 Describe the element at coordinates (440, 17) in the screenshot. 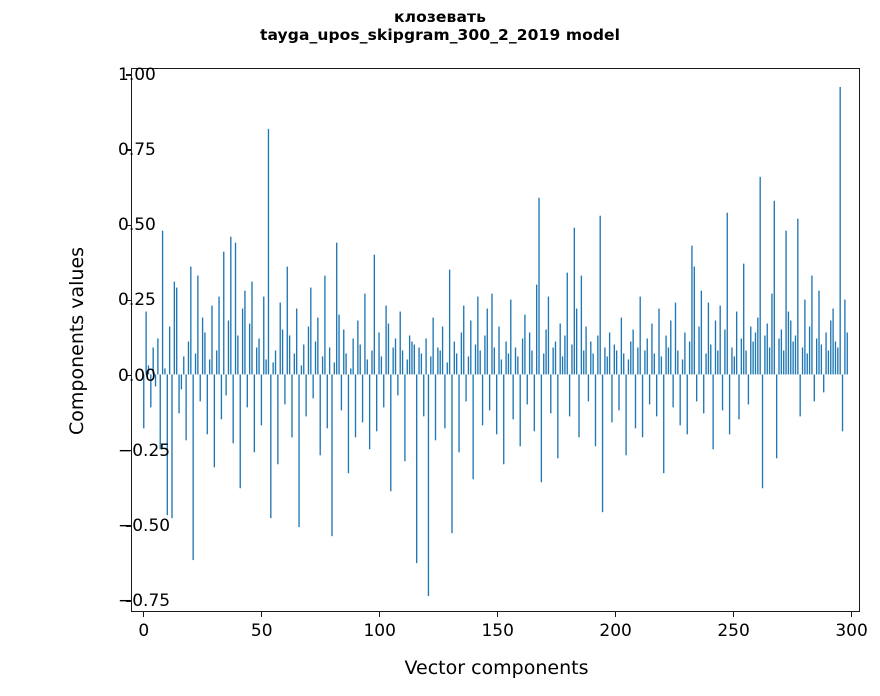

I see `chart-title-line-1: клозевать` at that location.